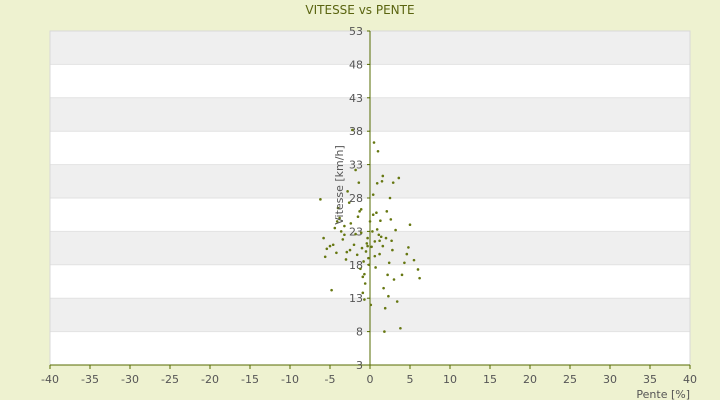 This screenshot has width=720, height=400. I want to click on y-tick-label: 13, so click(356, 298).